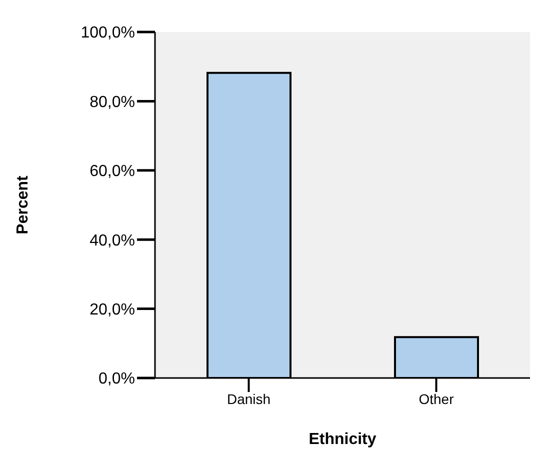  I want to click on x-axis-title: Ethnicity, so click(342, 439).